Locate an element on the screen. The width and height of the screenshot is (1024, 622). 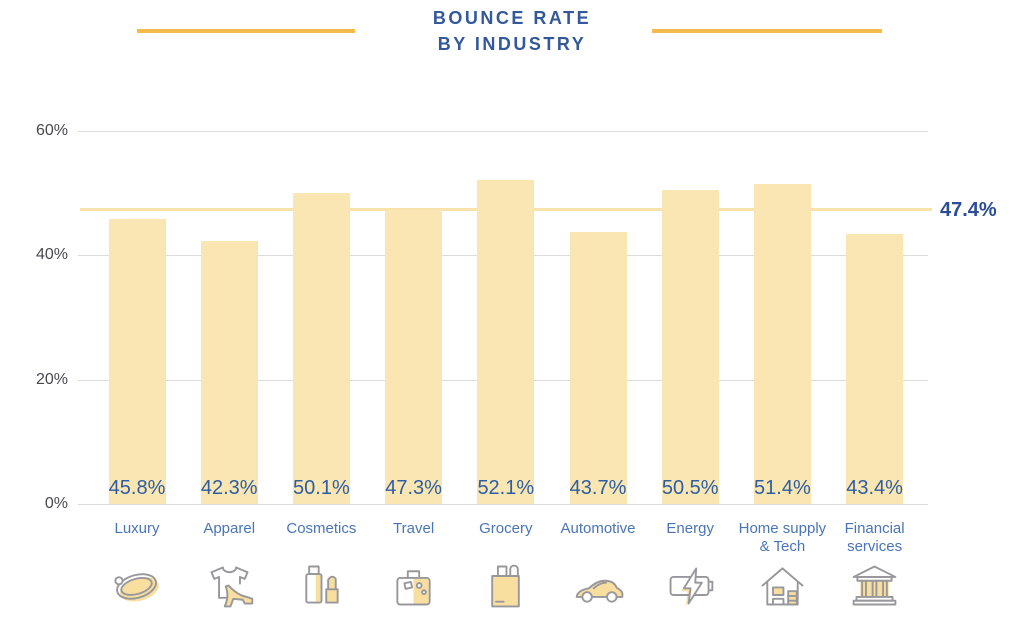
category-label: Financial services is located at coordinates (874, 537).